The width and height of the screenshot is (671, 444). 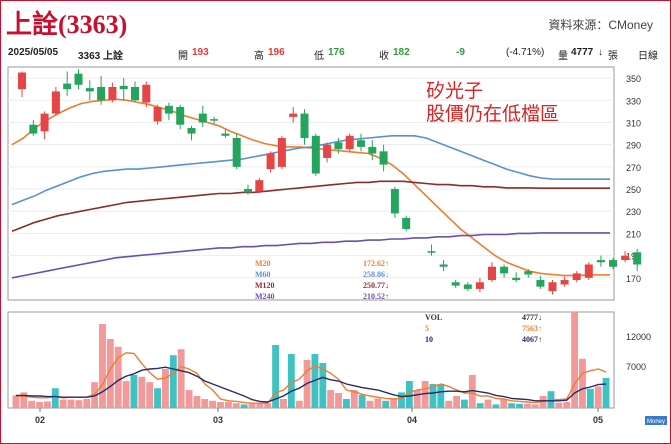 What do you see at coordinates (276, 52) in the screenshot?
I see `info-high: 196` at bounding box center [276, 52].